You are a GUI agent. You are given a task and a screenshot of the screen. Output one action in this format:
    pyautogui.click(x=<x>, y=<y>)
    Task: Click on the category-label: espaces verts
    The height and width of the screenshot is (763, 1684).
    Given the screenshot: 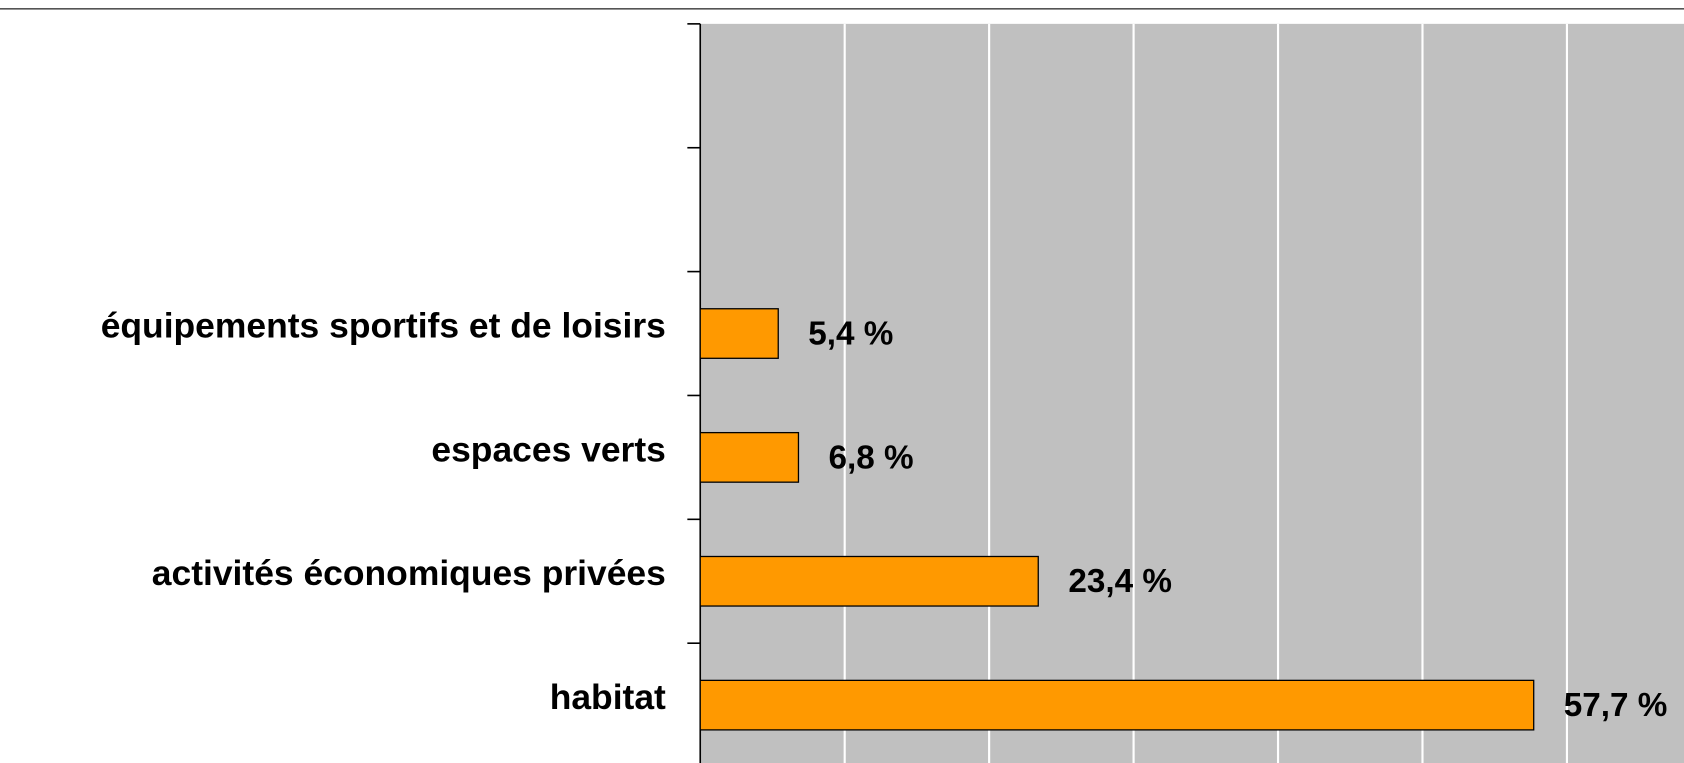 What is the action you would take?
    pyautogui.click(x=548, y=449)
    